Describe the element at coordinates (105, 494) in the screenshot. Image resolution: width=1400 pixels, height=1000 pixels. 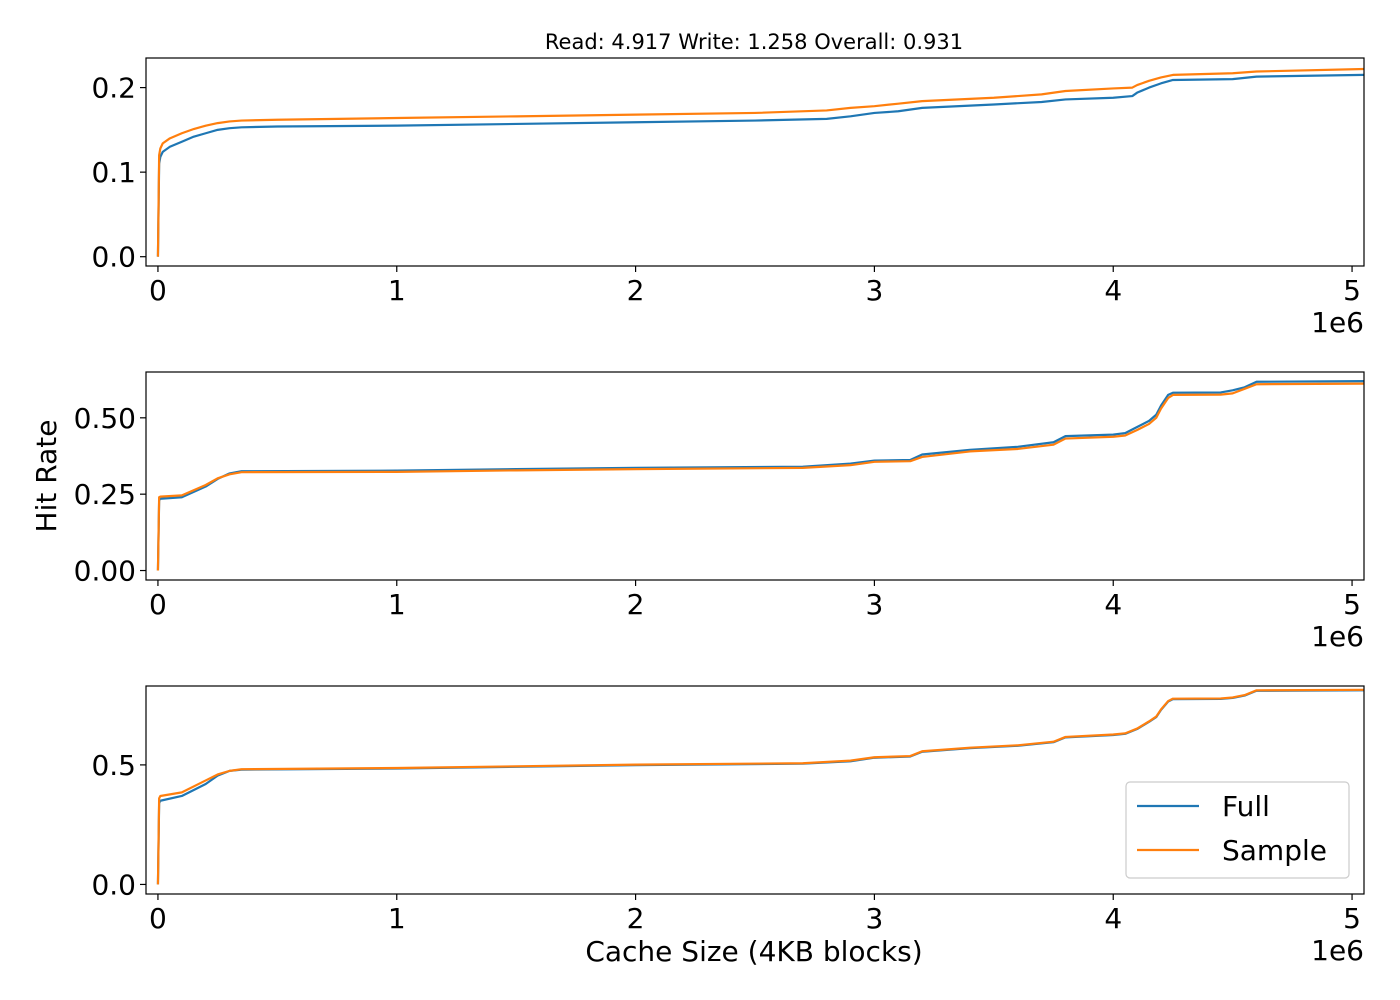
I see `y-tick-label: 0.25` at that location.